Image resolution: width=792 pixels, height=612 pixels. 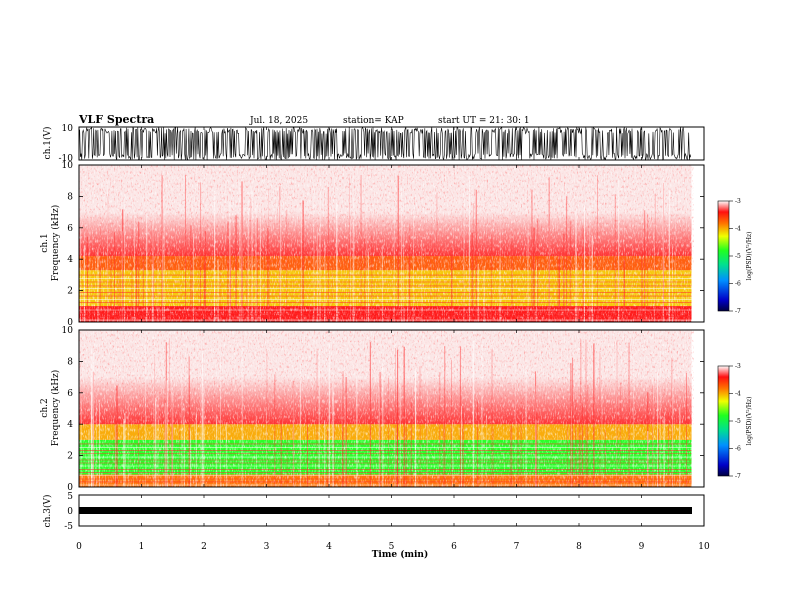 I want to click on ch2-spectrogram-colorbar-tick-label: -6, so click(x=738, y=449).